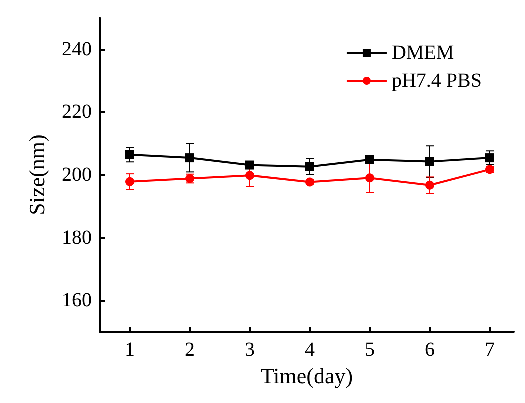 The height and width of the screenshot is (403, 525). Describe the element at coordinates (77, 112) in the screenshot. I see `y-tick-label: 220` at that location.